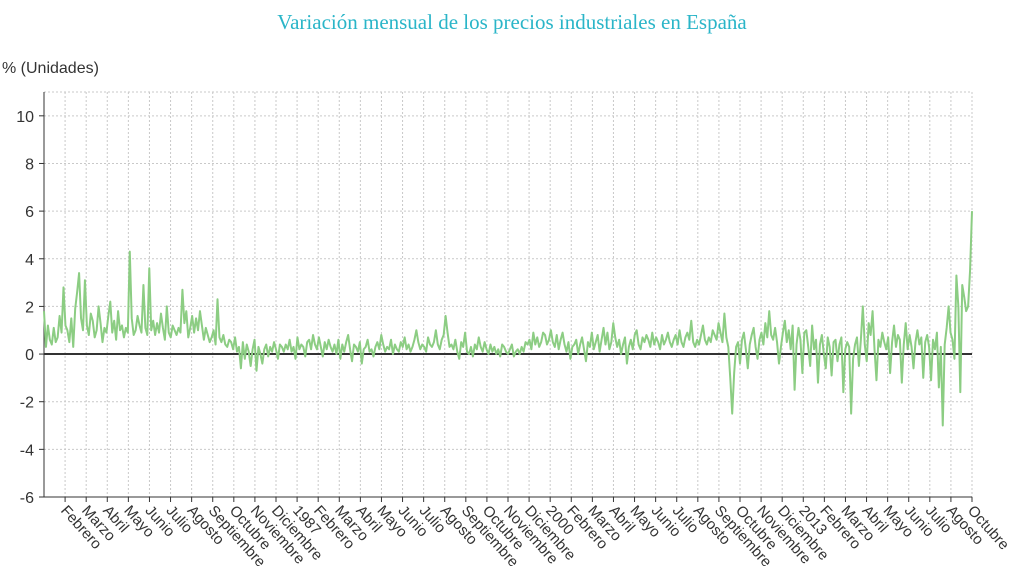 The image size is (1024, 566). Describe the element at coordinates (27, 403) in the screenshot. I see `y-tick-label: -2` at that location.